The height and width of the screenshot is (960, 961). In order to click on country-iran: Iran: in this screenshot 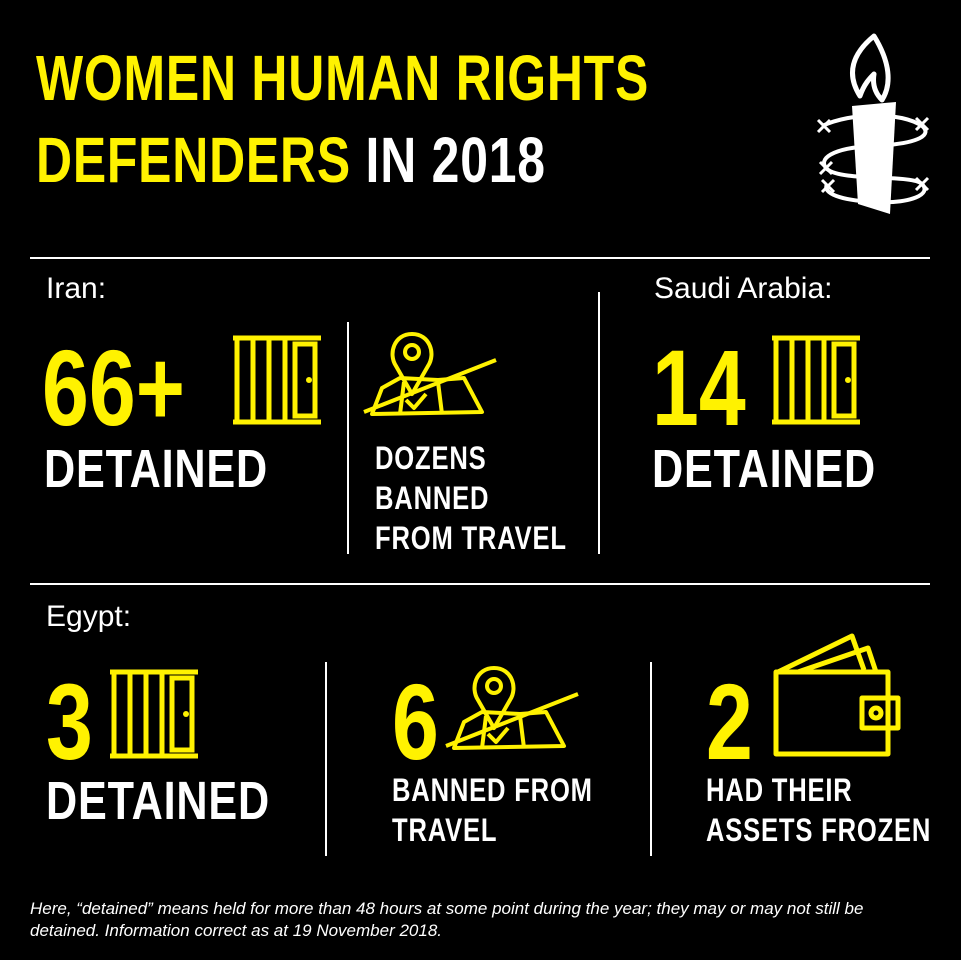, I will do `click(76, 288)`.